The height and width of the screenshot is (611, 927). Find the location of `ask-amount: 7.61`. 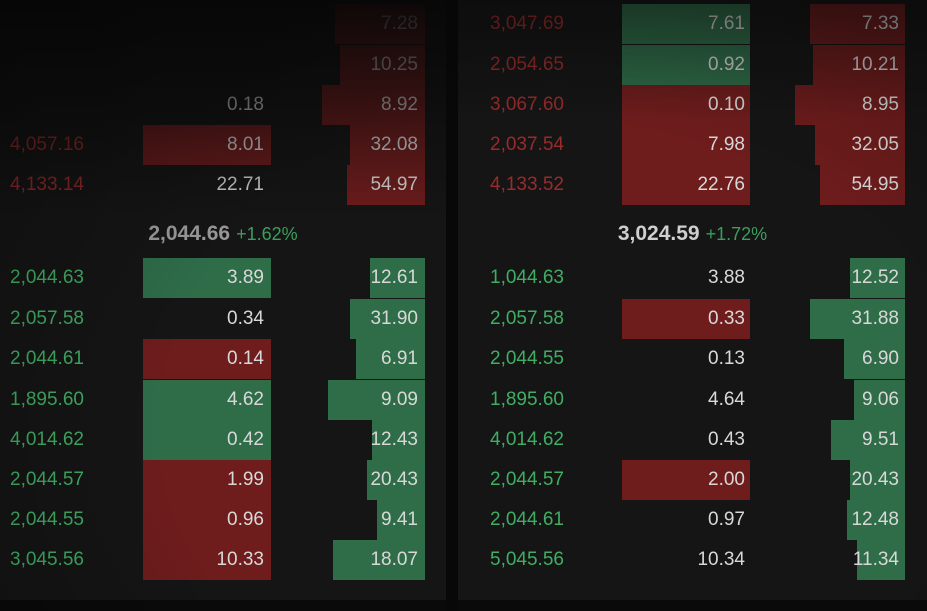

ask-amount: 7.61 is located at coordinates (726, 23).